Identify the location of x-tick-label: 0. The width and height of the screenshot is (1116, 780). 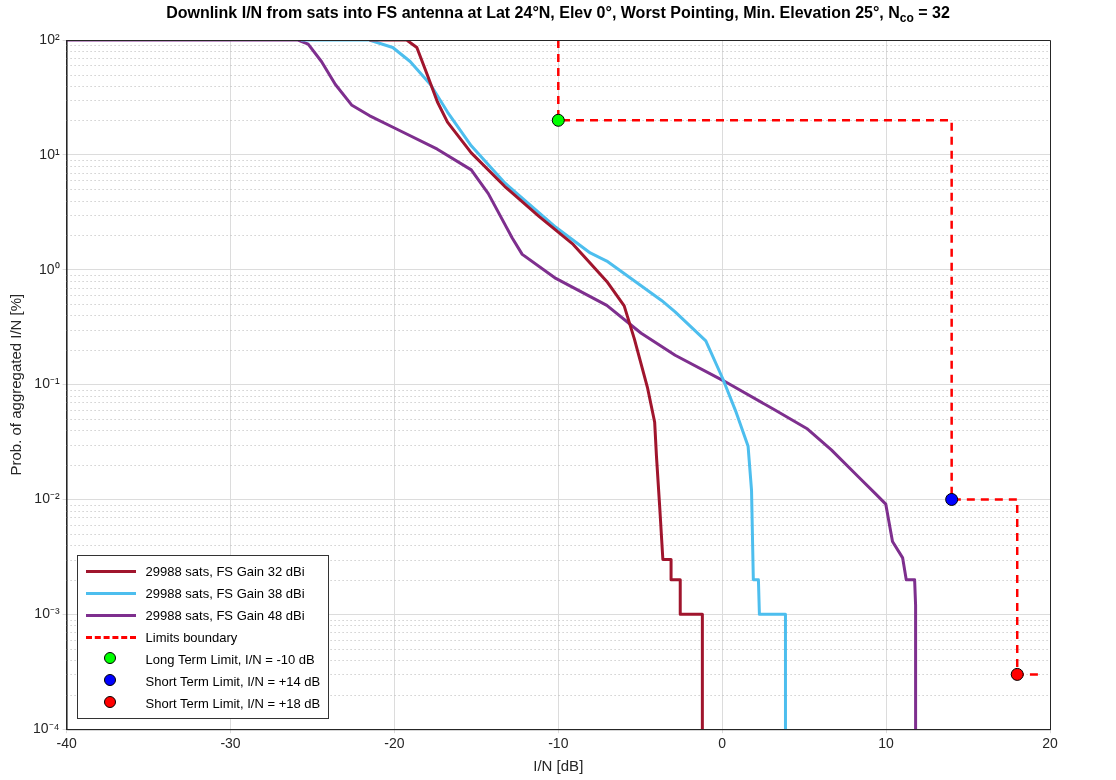
(722, 743).